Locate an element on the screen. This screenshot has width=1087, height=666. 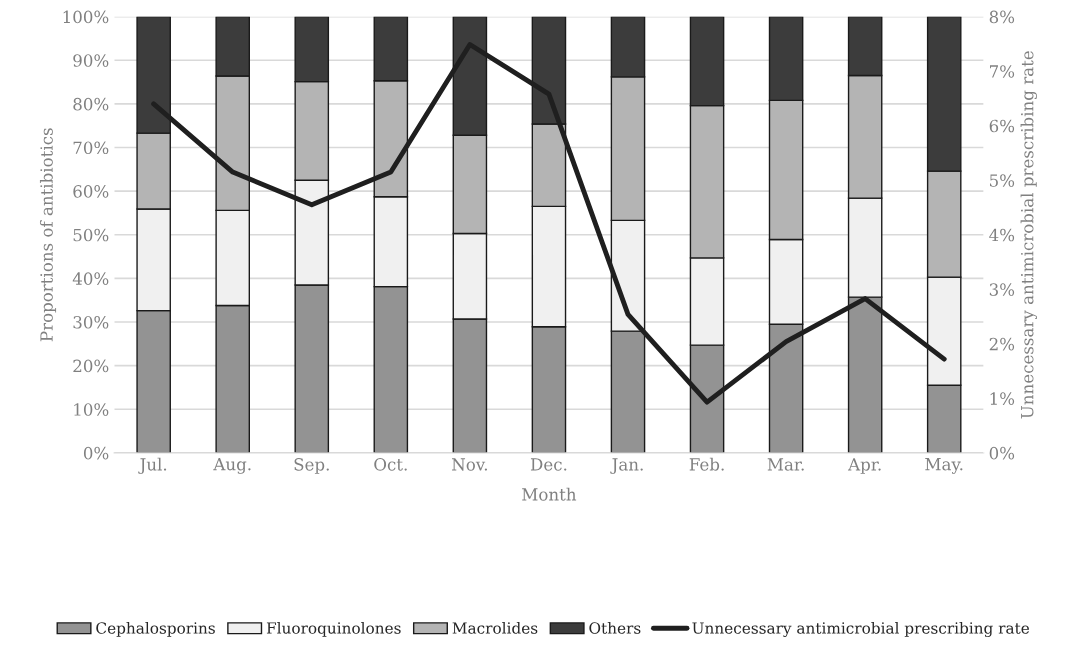
y-tick-label: 70% is located at coordinates (91, 148).